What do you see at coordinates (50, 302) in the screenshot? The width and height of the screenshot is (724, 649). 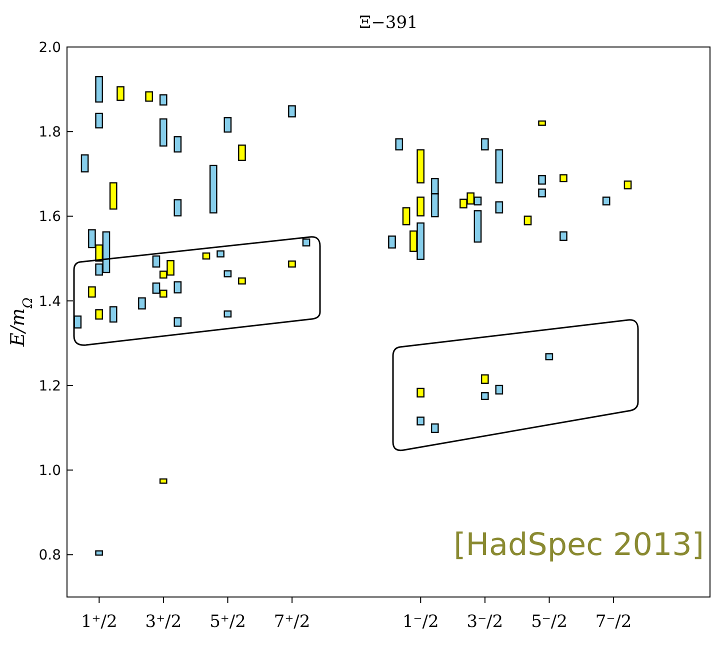 I see `y-tick-label: 1.4` at bounding box center [50, 302].